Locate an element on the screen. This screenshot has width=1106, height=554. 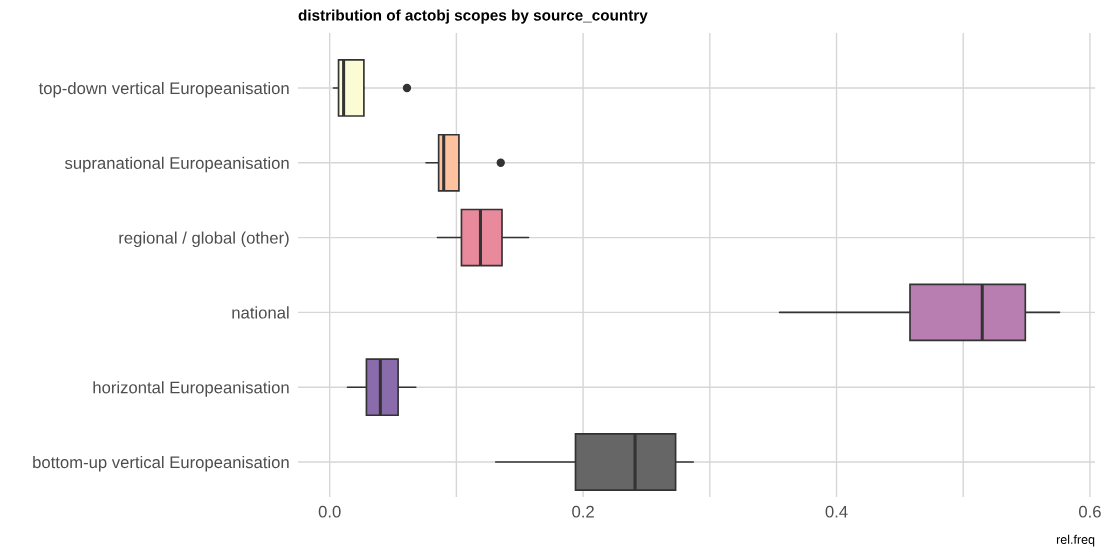
y-tick-label: horizontal Europeanisation is located at coordinates (191, 389).